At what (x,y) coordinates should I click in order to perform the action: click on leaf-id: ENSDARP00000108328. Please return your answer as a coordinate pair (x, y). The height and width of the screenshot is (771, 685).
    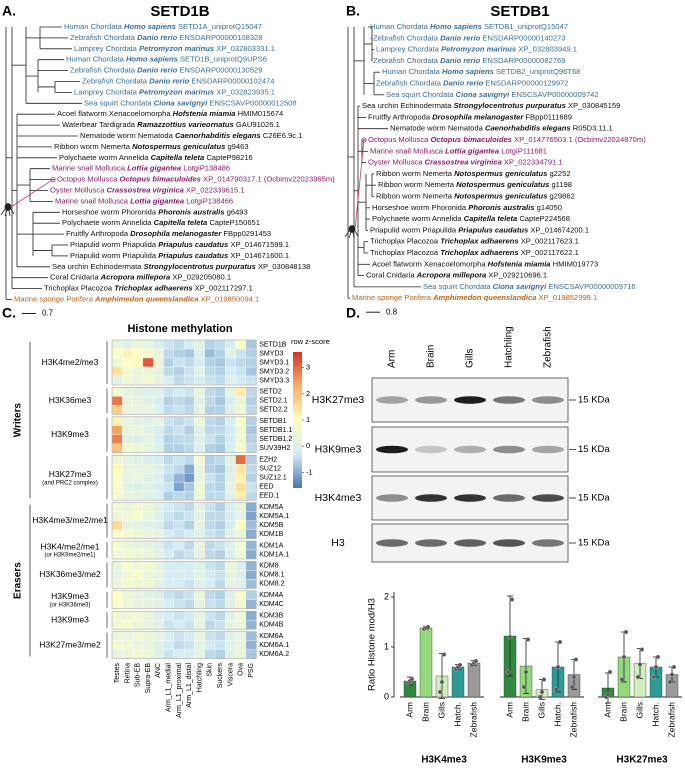
    Looking at the image, I should click on (220, 37).